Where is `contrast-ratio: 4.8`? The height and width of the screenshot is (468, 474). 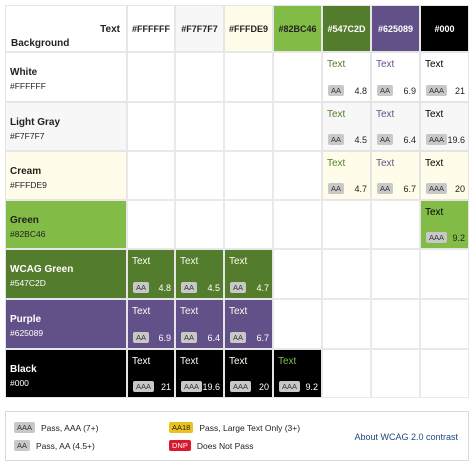
contrast-ratio: 4.8 is located at coordinates (164, 288).